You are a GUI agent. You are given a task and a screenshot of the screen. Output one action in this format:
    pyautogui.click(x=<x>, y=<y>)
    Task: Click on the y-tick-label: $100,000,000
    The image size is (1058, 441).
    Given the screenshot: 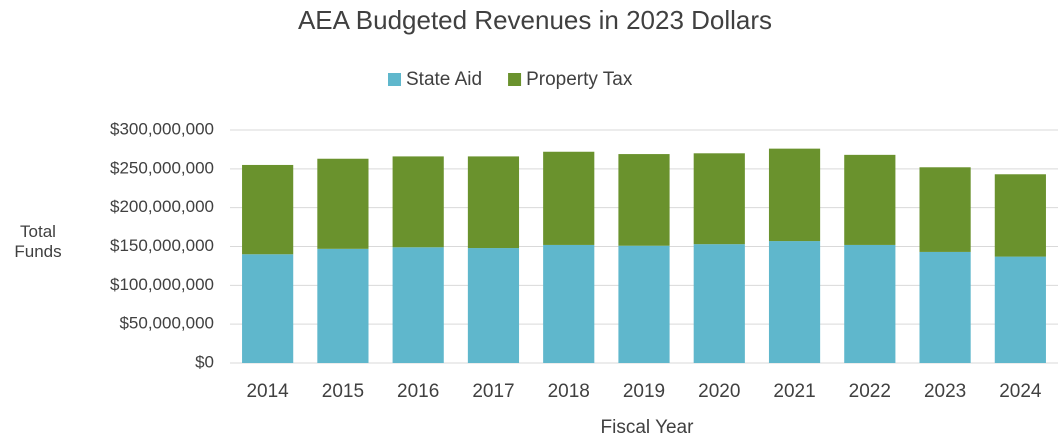 What is the action you would take?
    pyautogui.click(x=162, y=284)
    